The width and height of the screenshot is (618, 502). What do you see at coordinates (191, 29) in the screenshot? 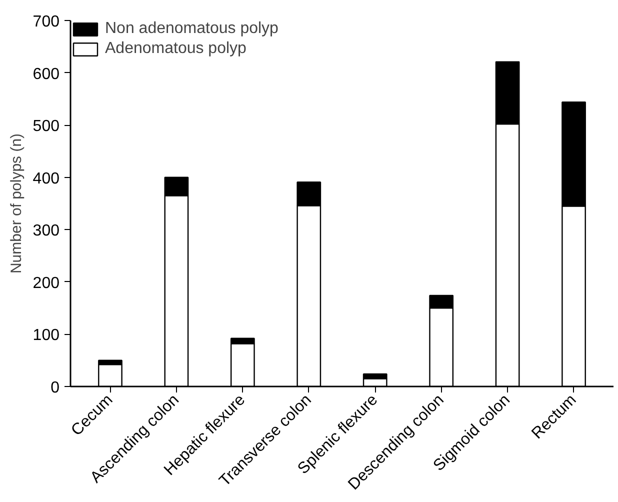
I see `legend-label: Non adenomatous polyp` at bounding box center [191, 29].